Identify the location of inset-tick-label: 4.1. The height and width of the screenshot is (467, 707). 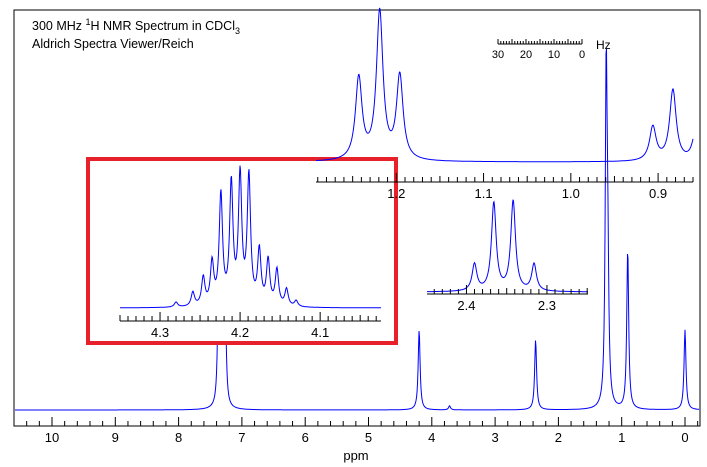
(320, 332).